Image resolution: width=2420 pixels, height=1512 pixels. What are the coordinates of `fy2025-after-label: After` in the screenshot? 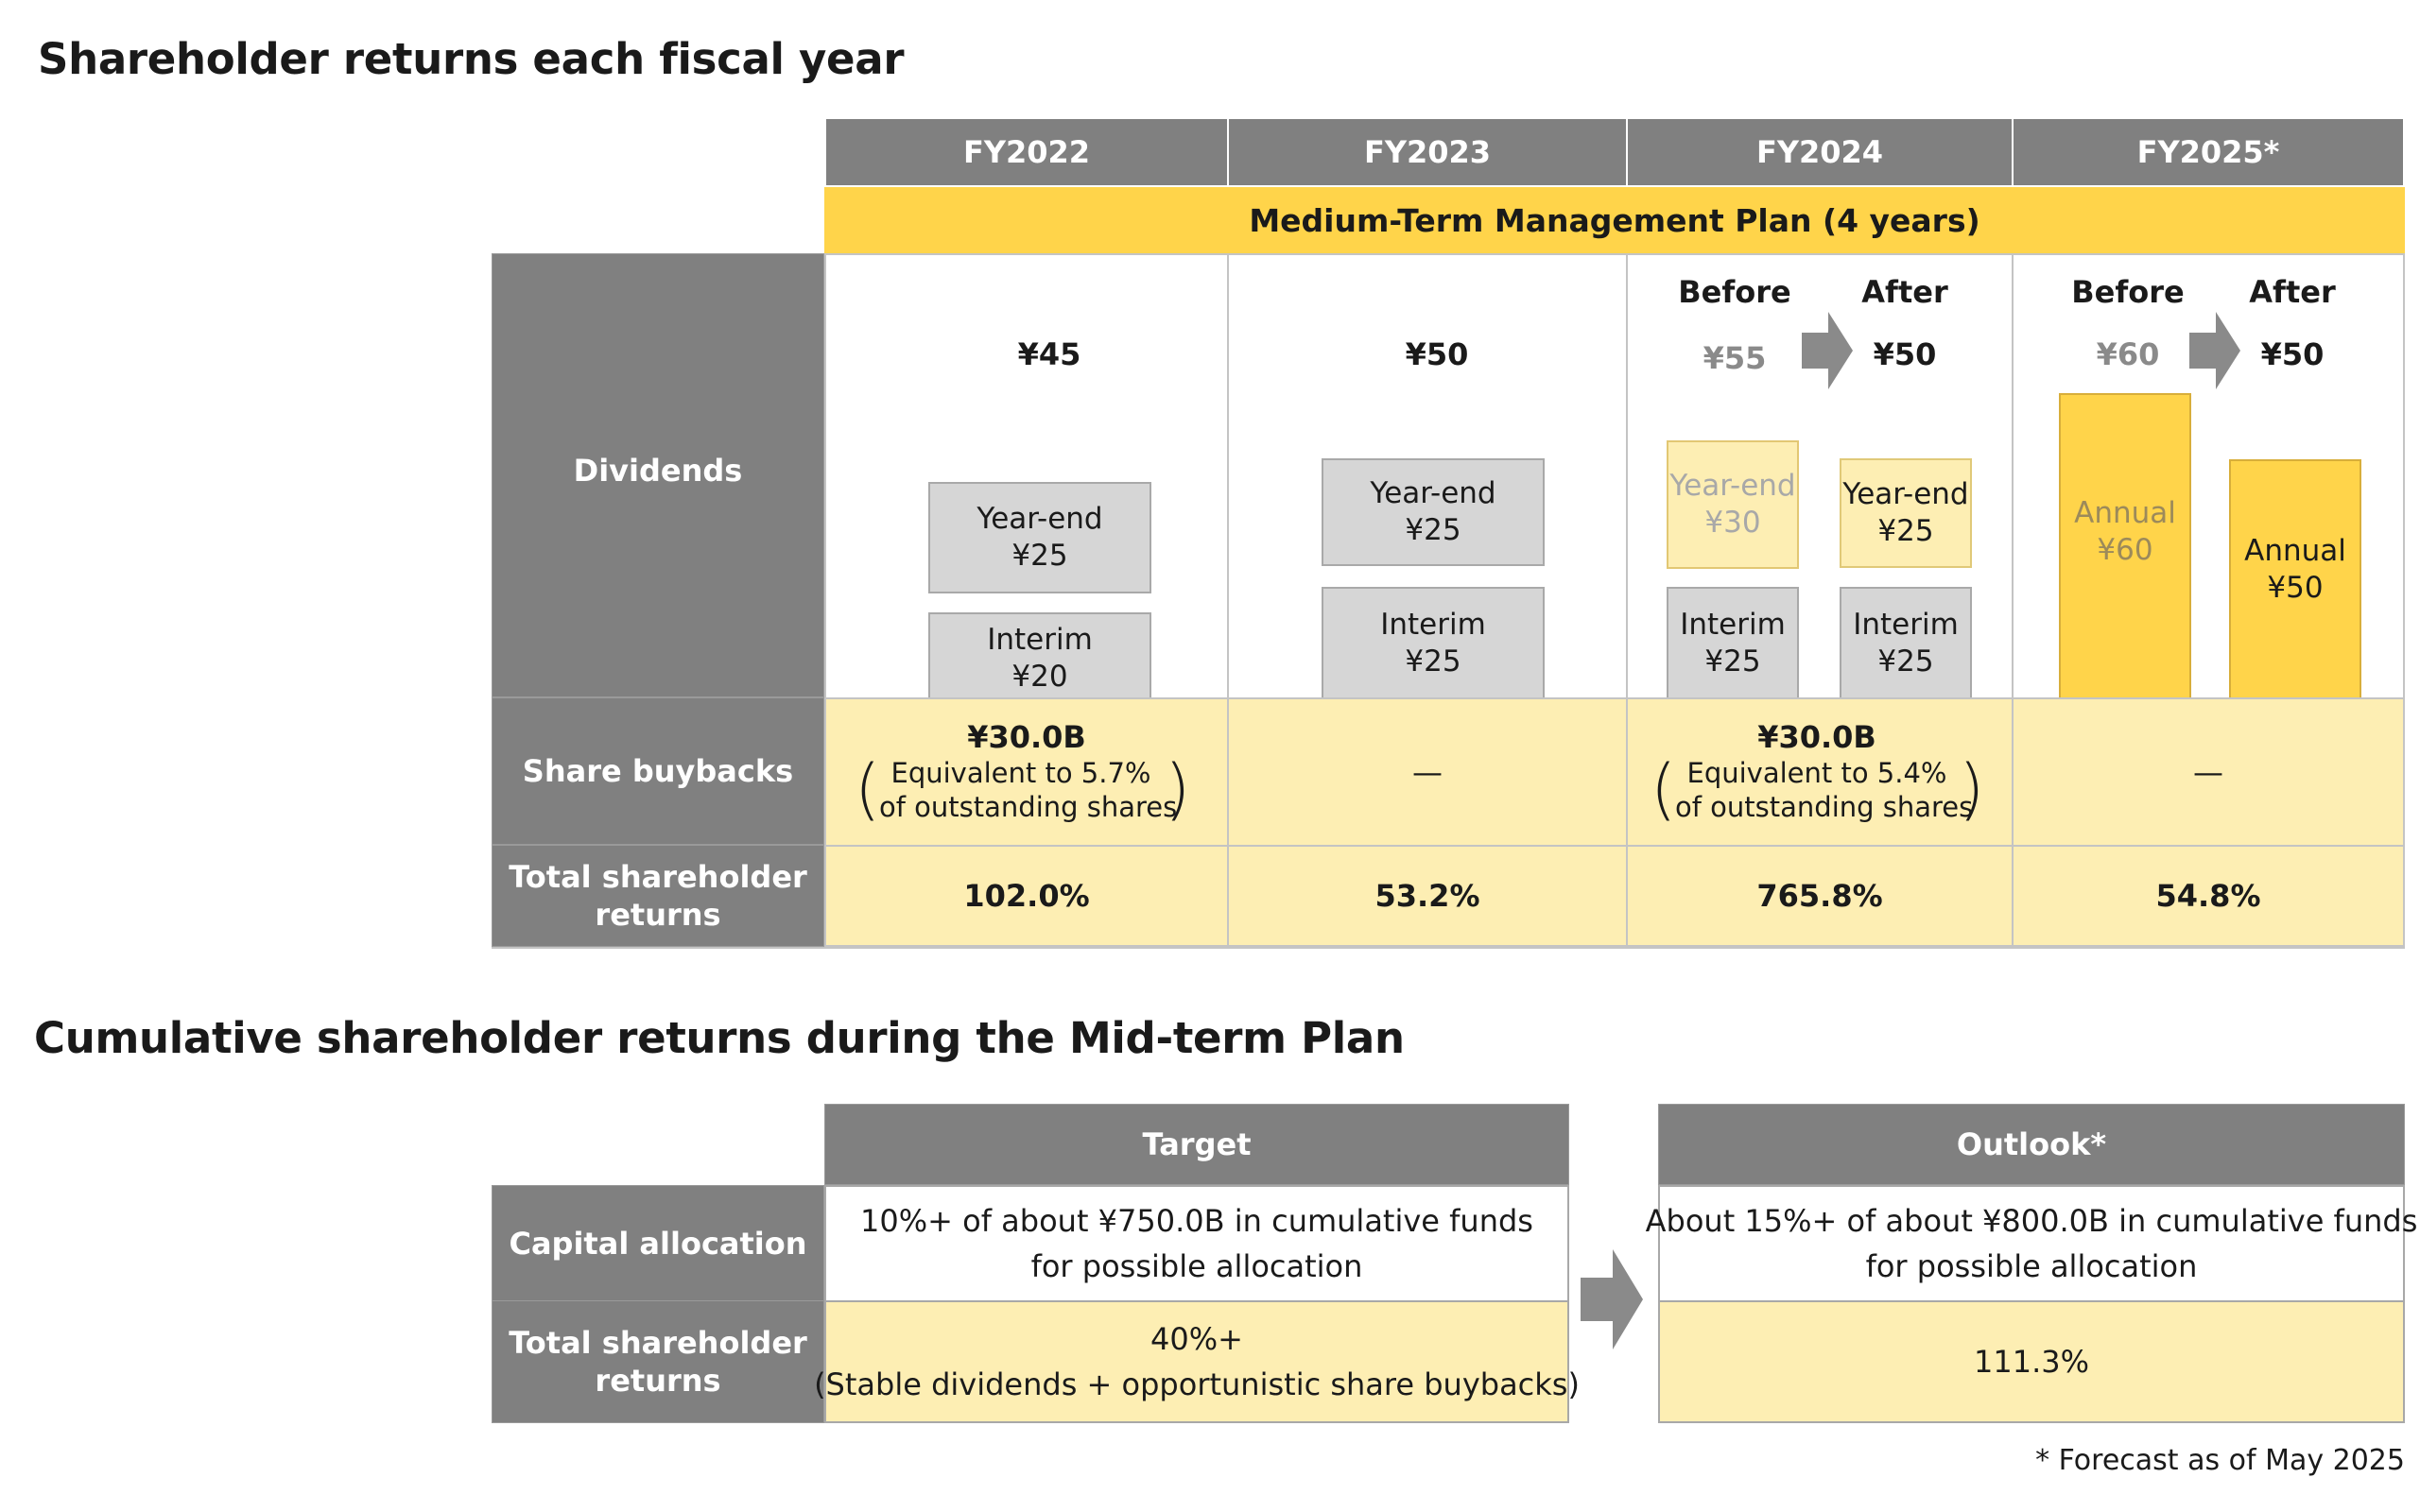 It's located at (2292, 292).